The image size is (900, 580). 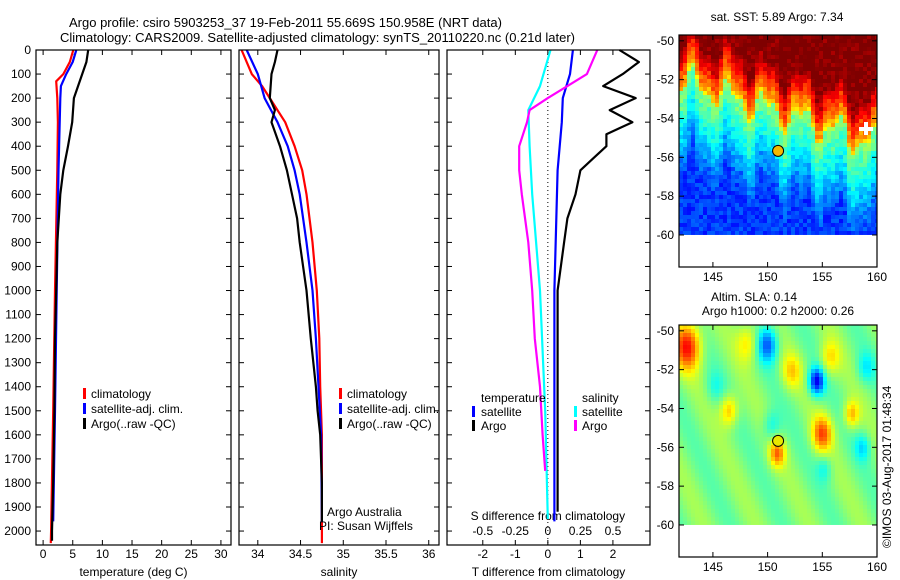 What do you see at coordinates (17, 339) in the screenshot?
I see `depth-tick-label: 1200` at bounding box center [17, 339].